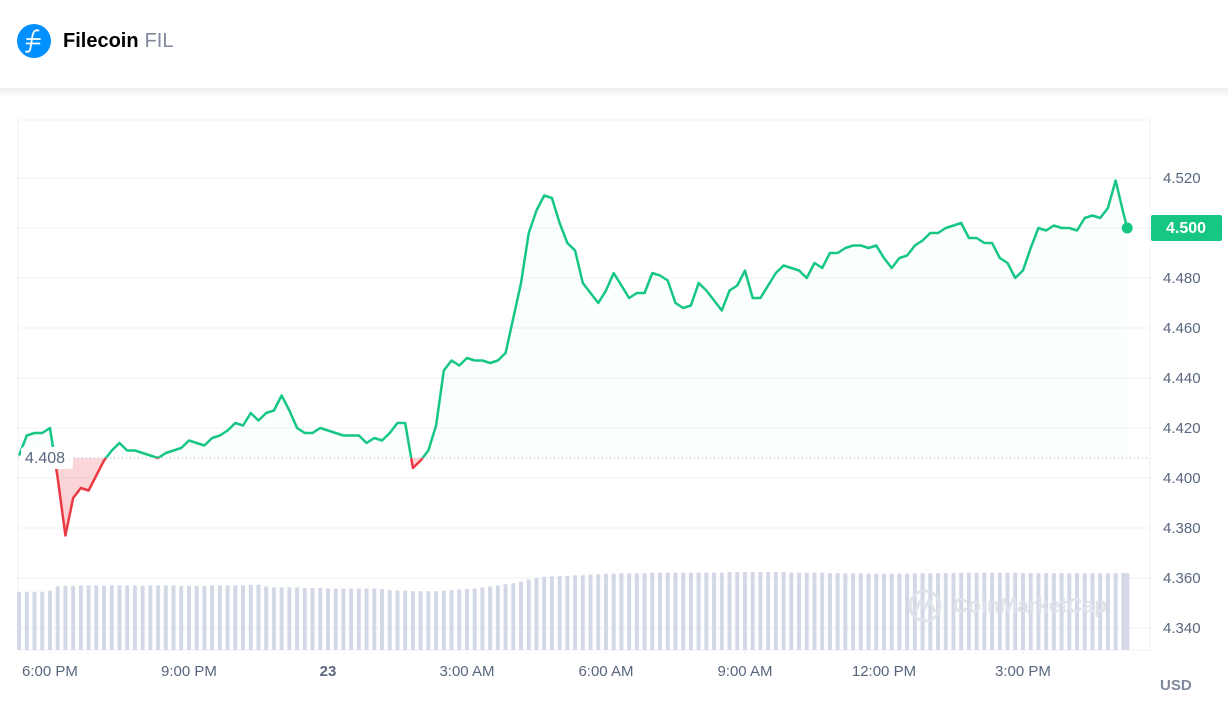 Image resolution: width=1228 pixels, height=723 pixels. What do you see at coordinates (614, 93) in the screenshot?
I see `header-shadow` at bounding box center [614, 93].